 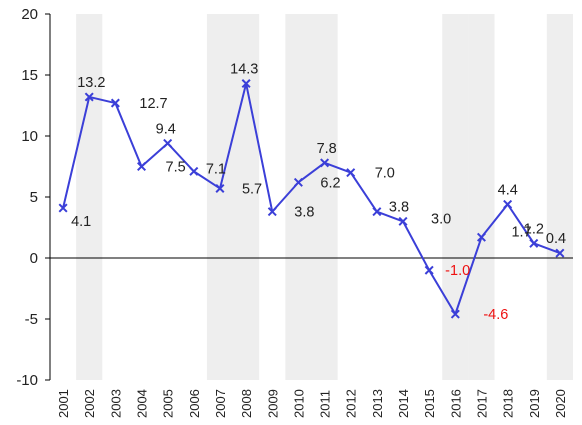 I want to click on shade-band-2007, so click(x=220, y=197).